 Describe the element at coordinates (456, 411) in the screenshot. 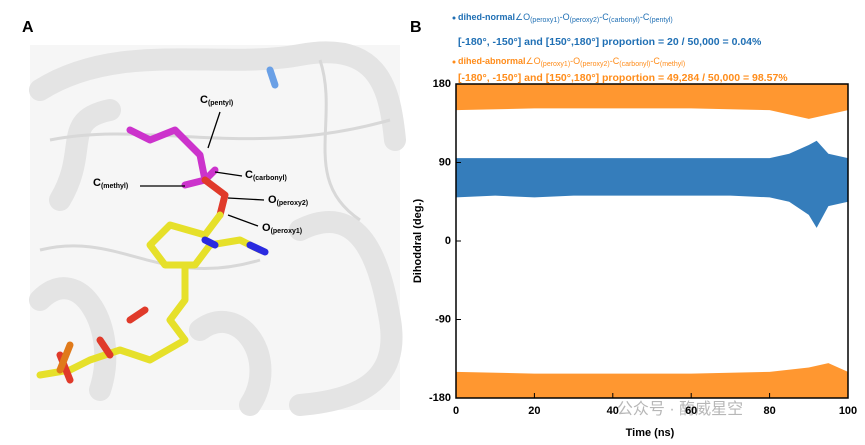

I see `x-tick-label: 0` at that location.